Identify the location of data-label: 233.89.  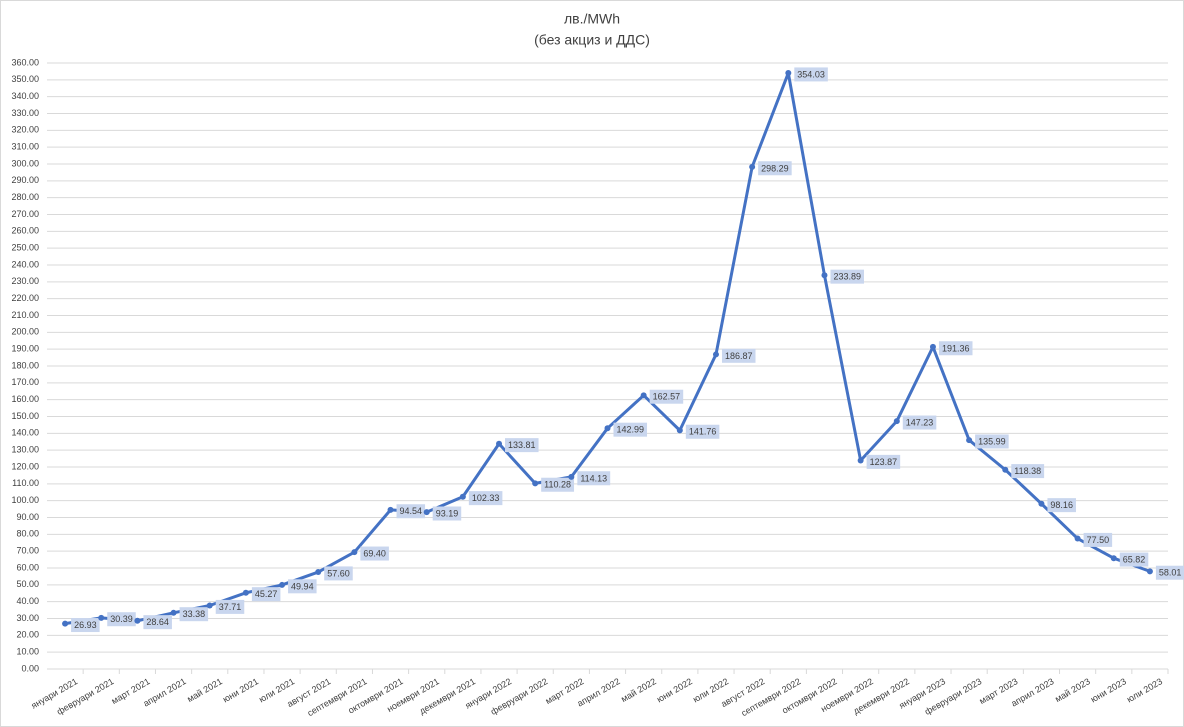
(847, 277).